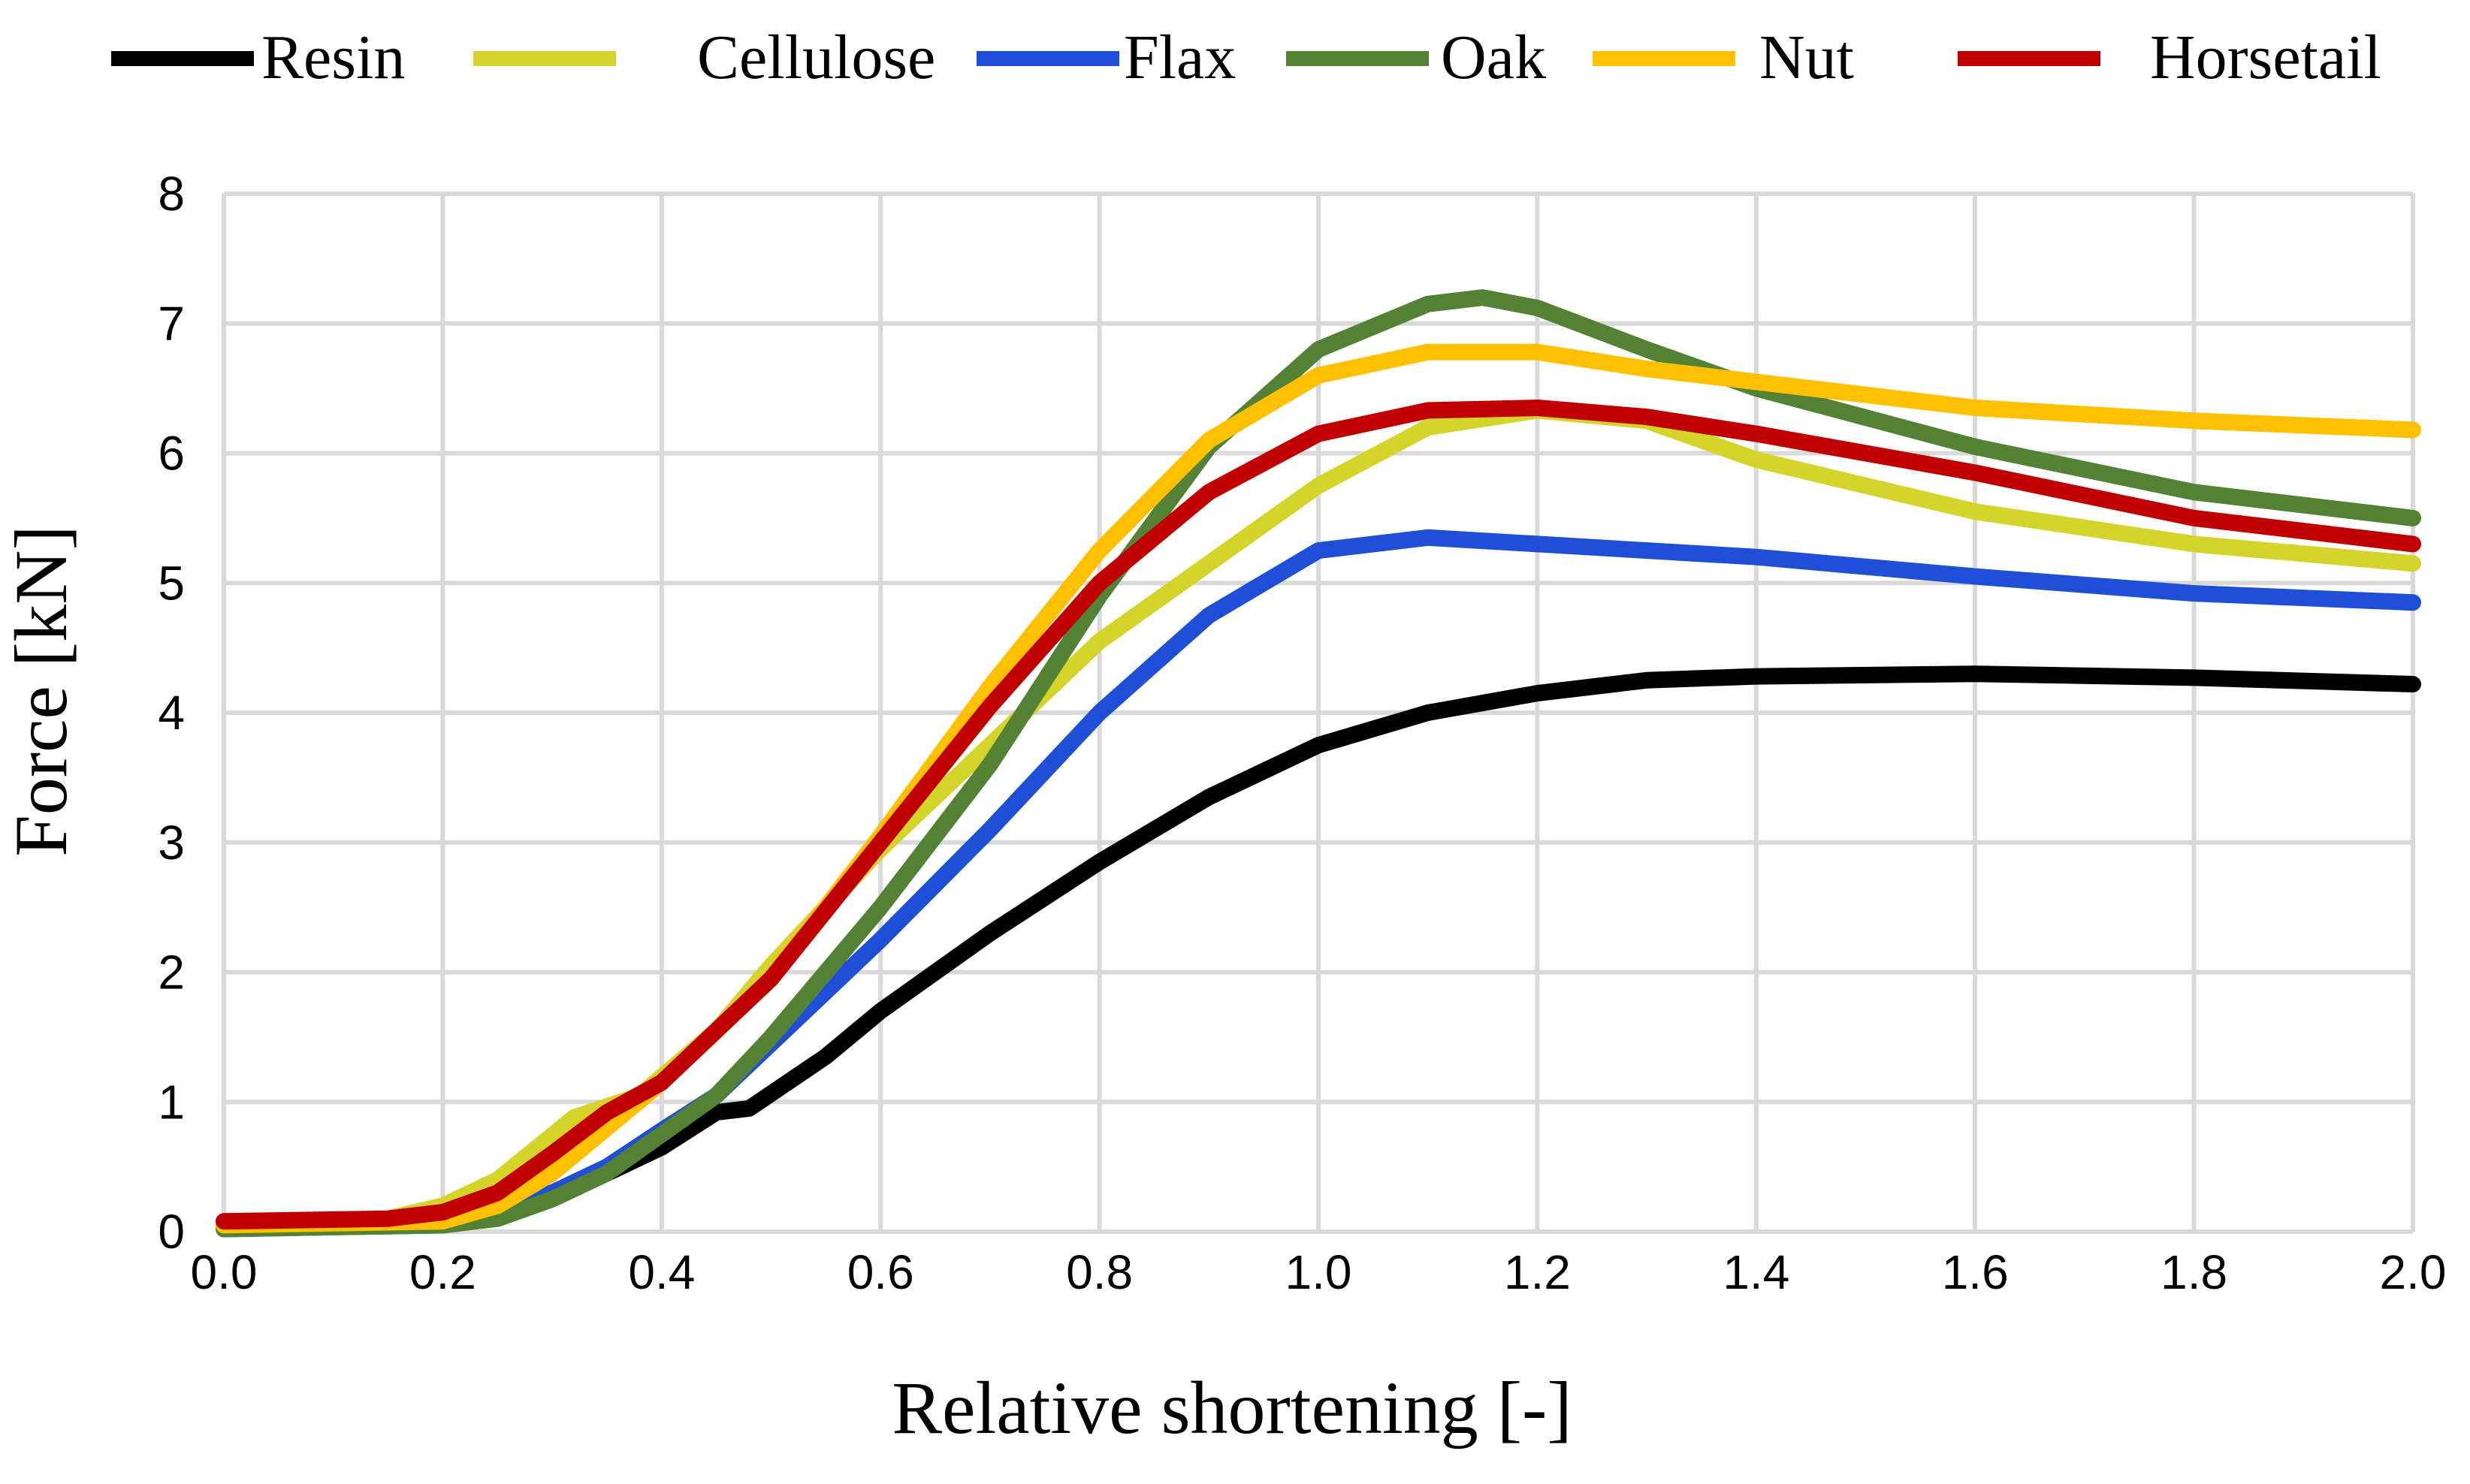 The height and width of the screenshot is (1484, 2470). Describe the element at coordinates (172, 1102) in the screenshot. I see `y-tick-label: 1` at that location.